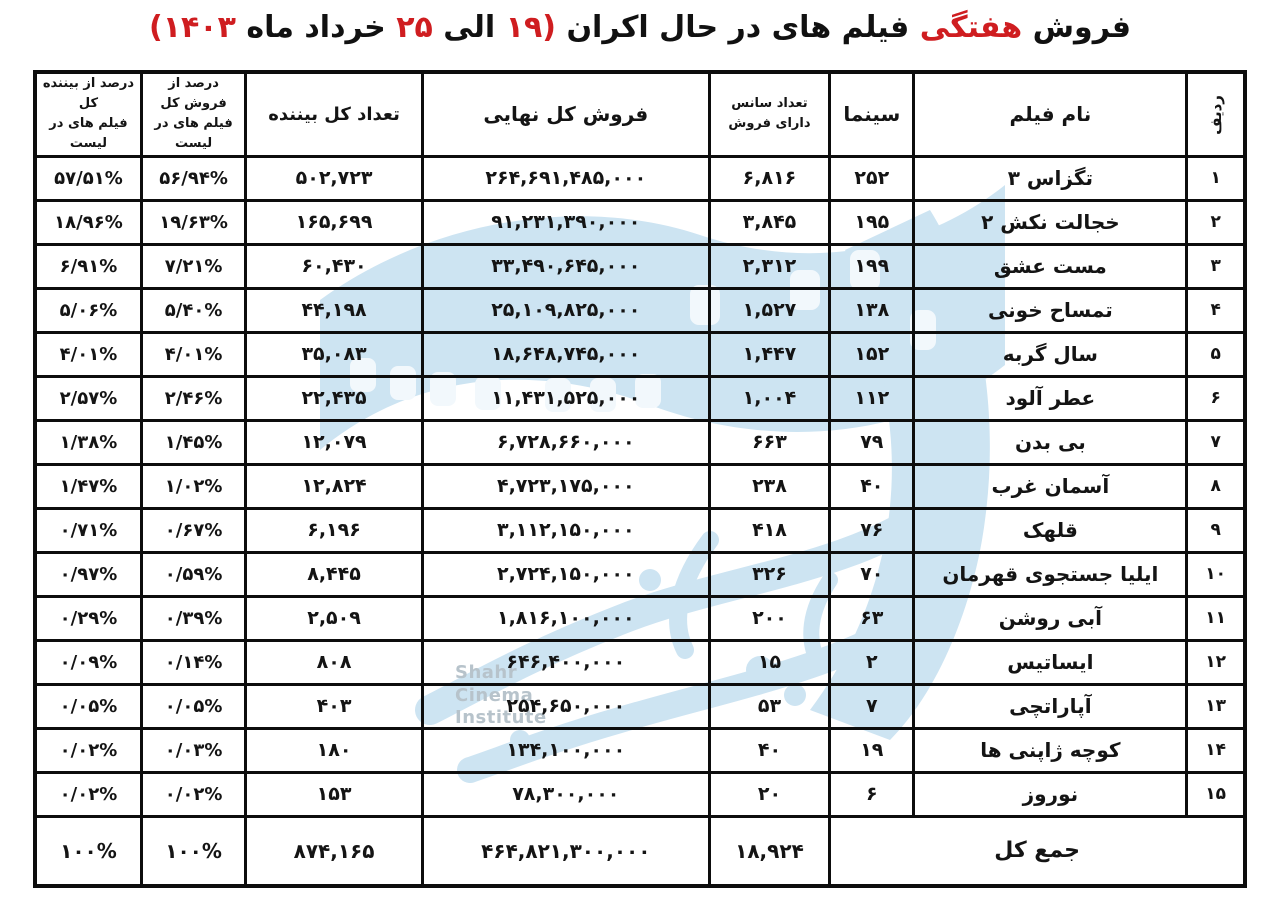 This screenshot has height=905, width=1280. Describe the element at coordinates (88, 442) in the screenshot. I see `cell-percent-of-viewers: ۱/۳۸%` at that location.